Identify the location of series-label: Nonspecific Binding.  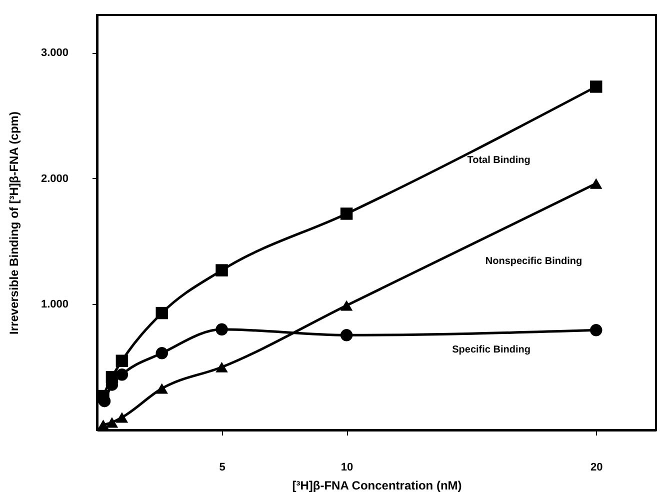
(533, 262).